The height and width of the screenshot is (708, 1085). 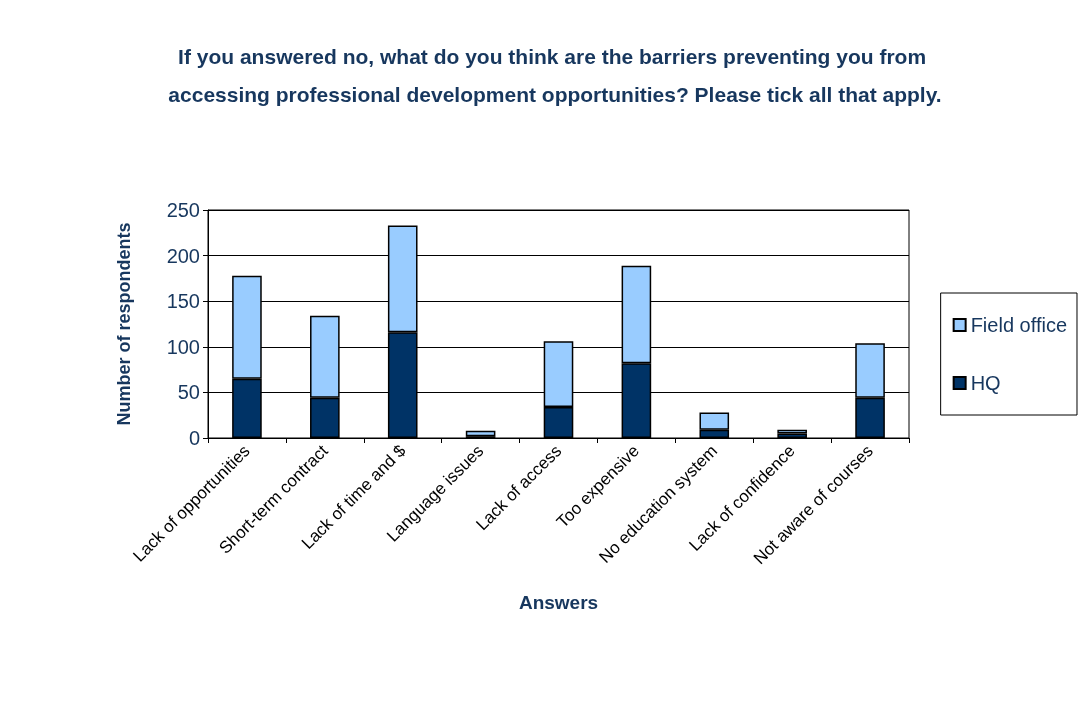 What do you see at coordinates (194, 438) in the screenshot?
I see `y-tick-label: 0` at bounding box center [194, 438].